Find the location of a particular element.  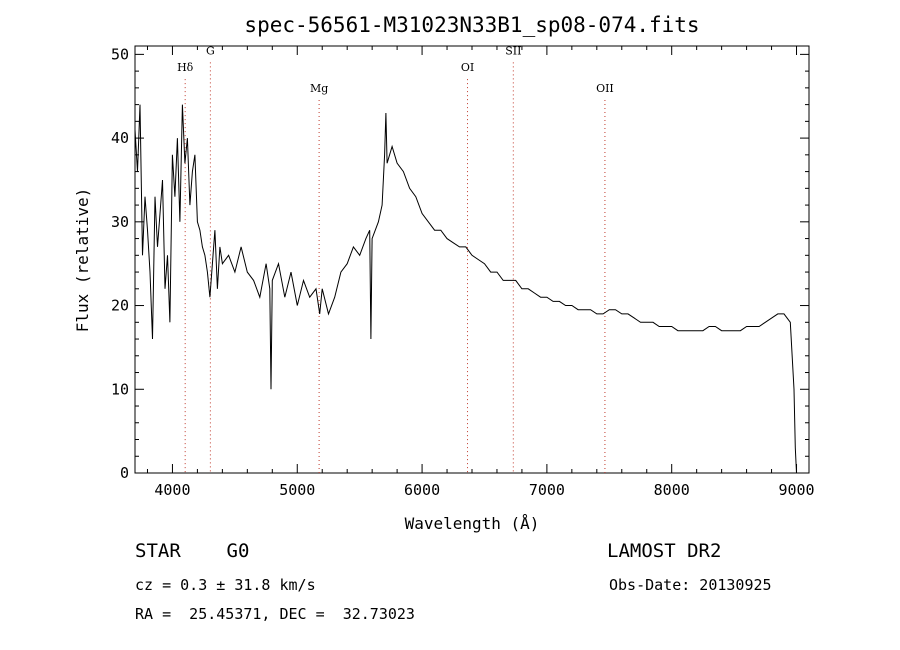

x-axis-label: Wavelength (Å) is located at coordinates (472, 523).